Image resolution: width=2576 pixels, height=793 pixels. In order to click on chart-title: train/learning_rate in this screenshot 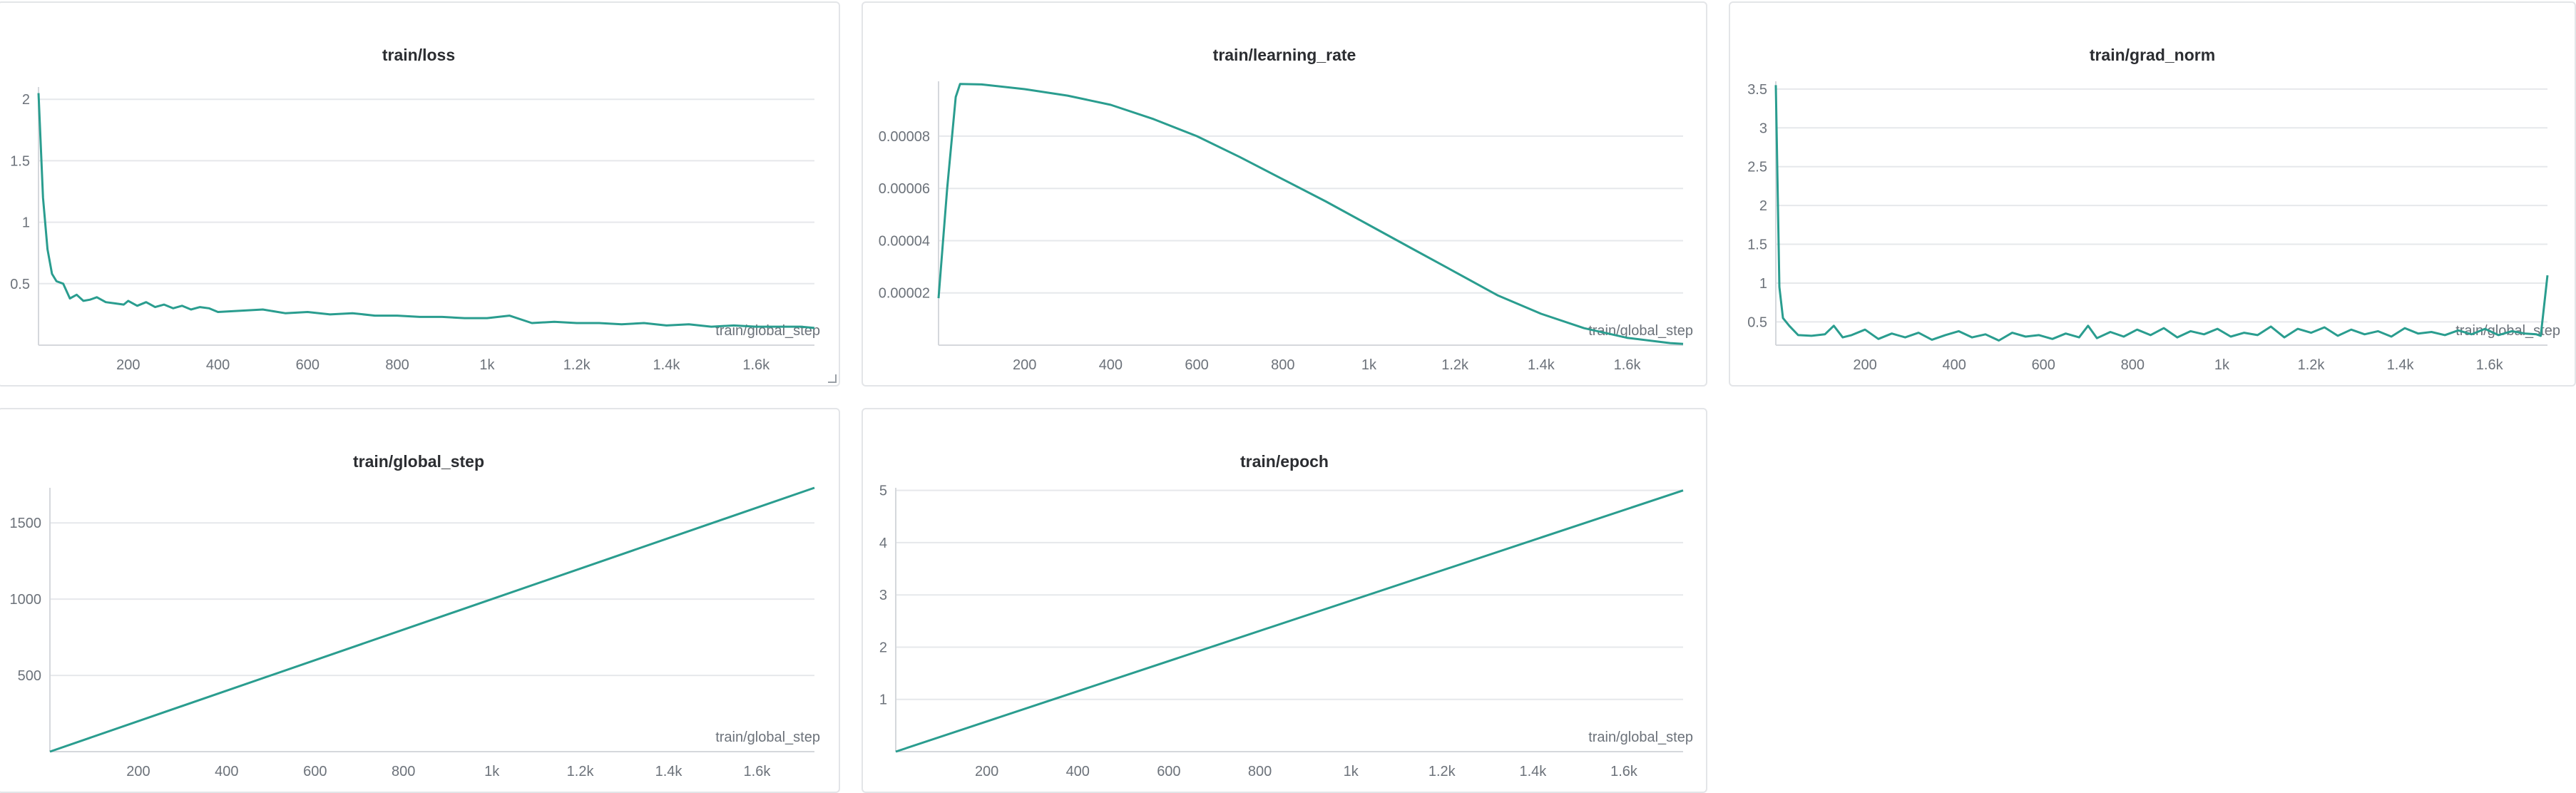, I will do `click(1284, 55)`.